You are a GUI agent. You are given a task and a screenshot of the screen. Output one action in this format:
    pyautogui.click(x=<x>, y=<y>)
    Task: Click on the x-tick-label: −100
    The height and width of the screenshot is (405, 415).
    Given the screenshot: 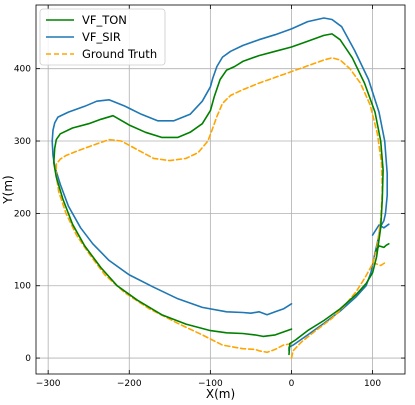 What is the action you would take?
    pyautogui.click(x=210, y=384)
    